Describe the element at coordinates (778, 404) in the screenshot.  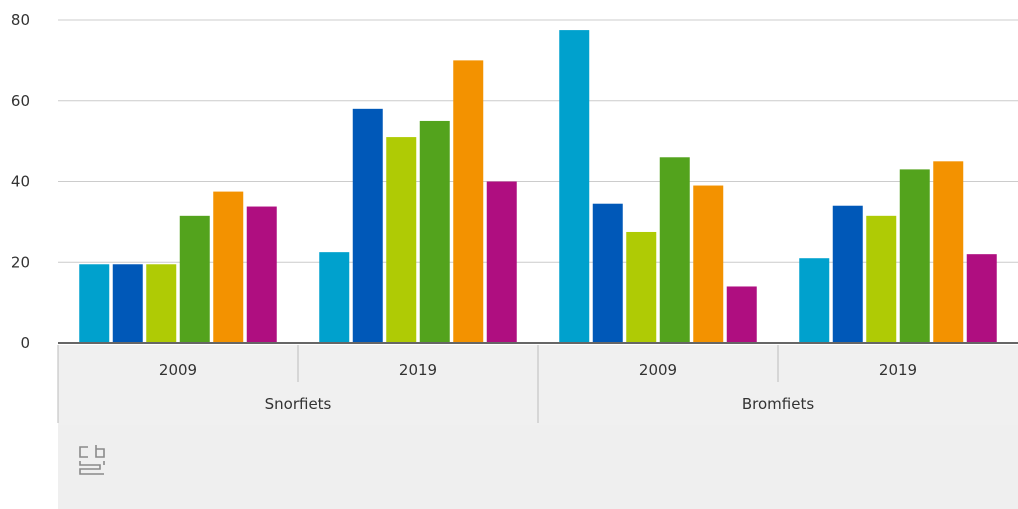
I see `vehicle-group-label: Bromfiets` at that location.